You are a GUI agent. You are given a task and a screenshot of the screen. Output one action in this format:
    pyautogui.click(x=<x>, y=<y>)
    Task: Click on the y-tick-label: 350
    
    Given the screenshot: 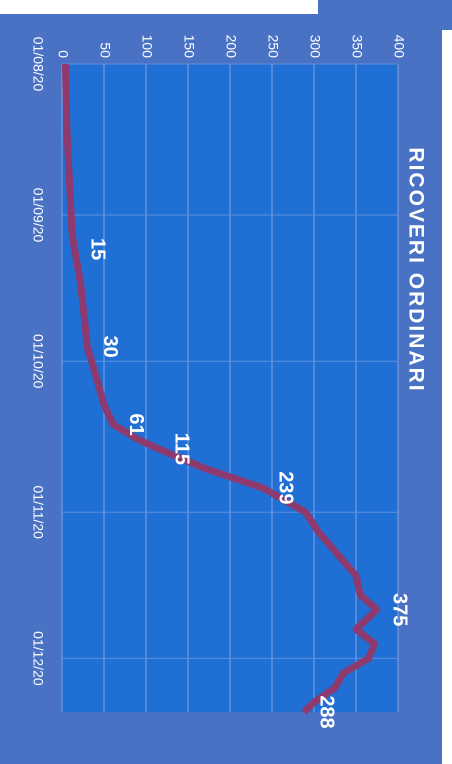 What is the action you would take?
    pyautogui.click(x=357, y=47)
    